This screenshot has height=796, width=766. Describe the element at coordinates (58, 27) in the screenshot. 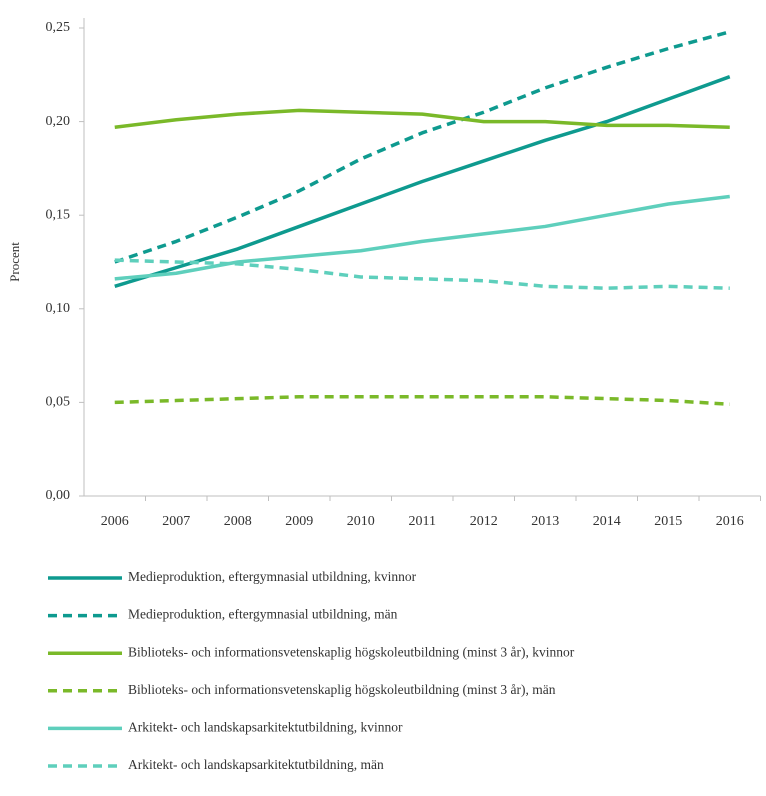

I see `y-tick-label: 0,25` at that location.